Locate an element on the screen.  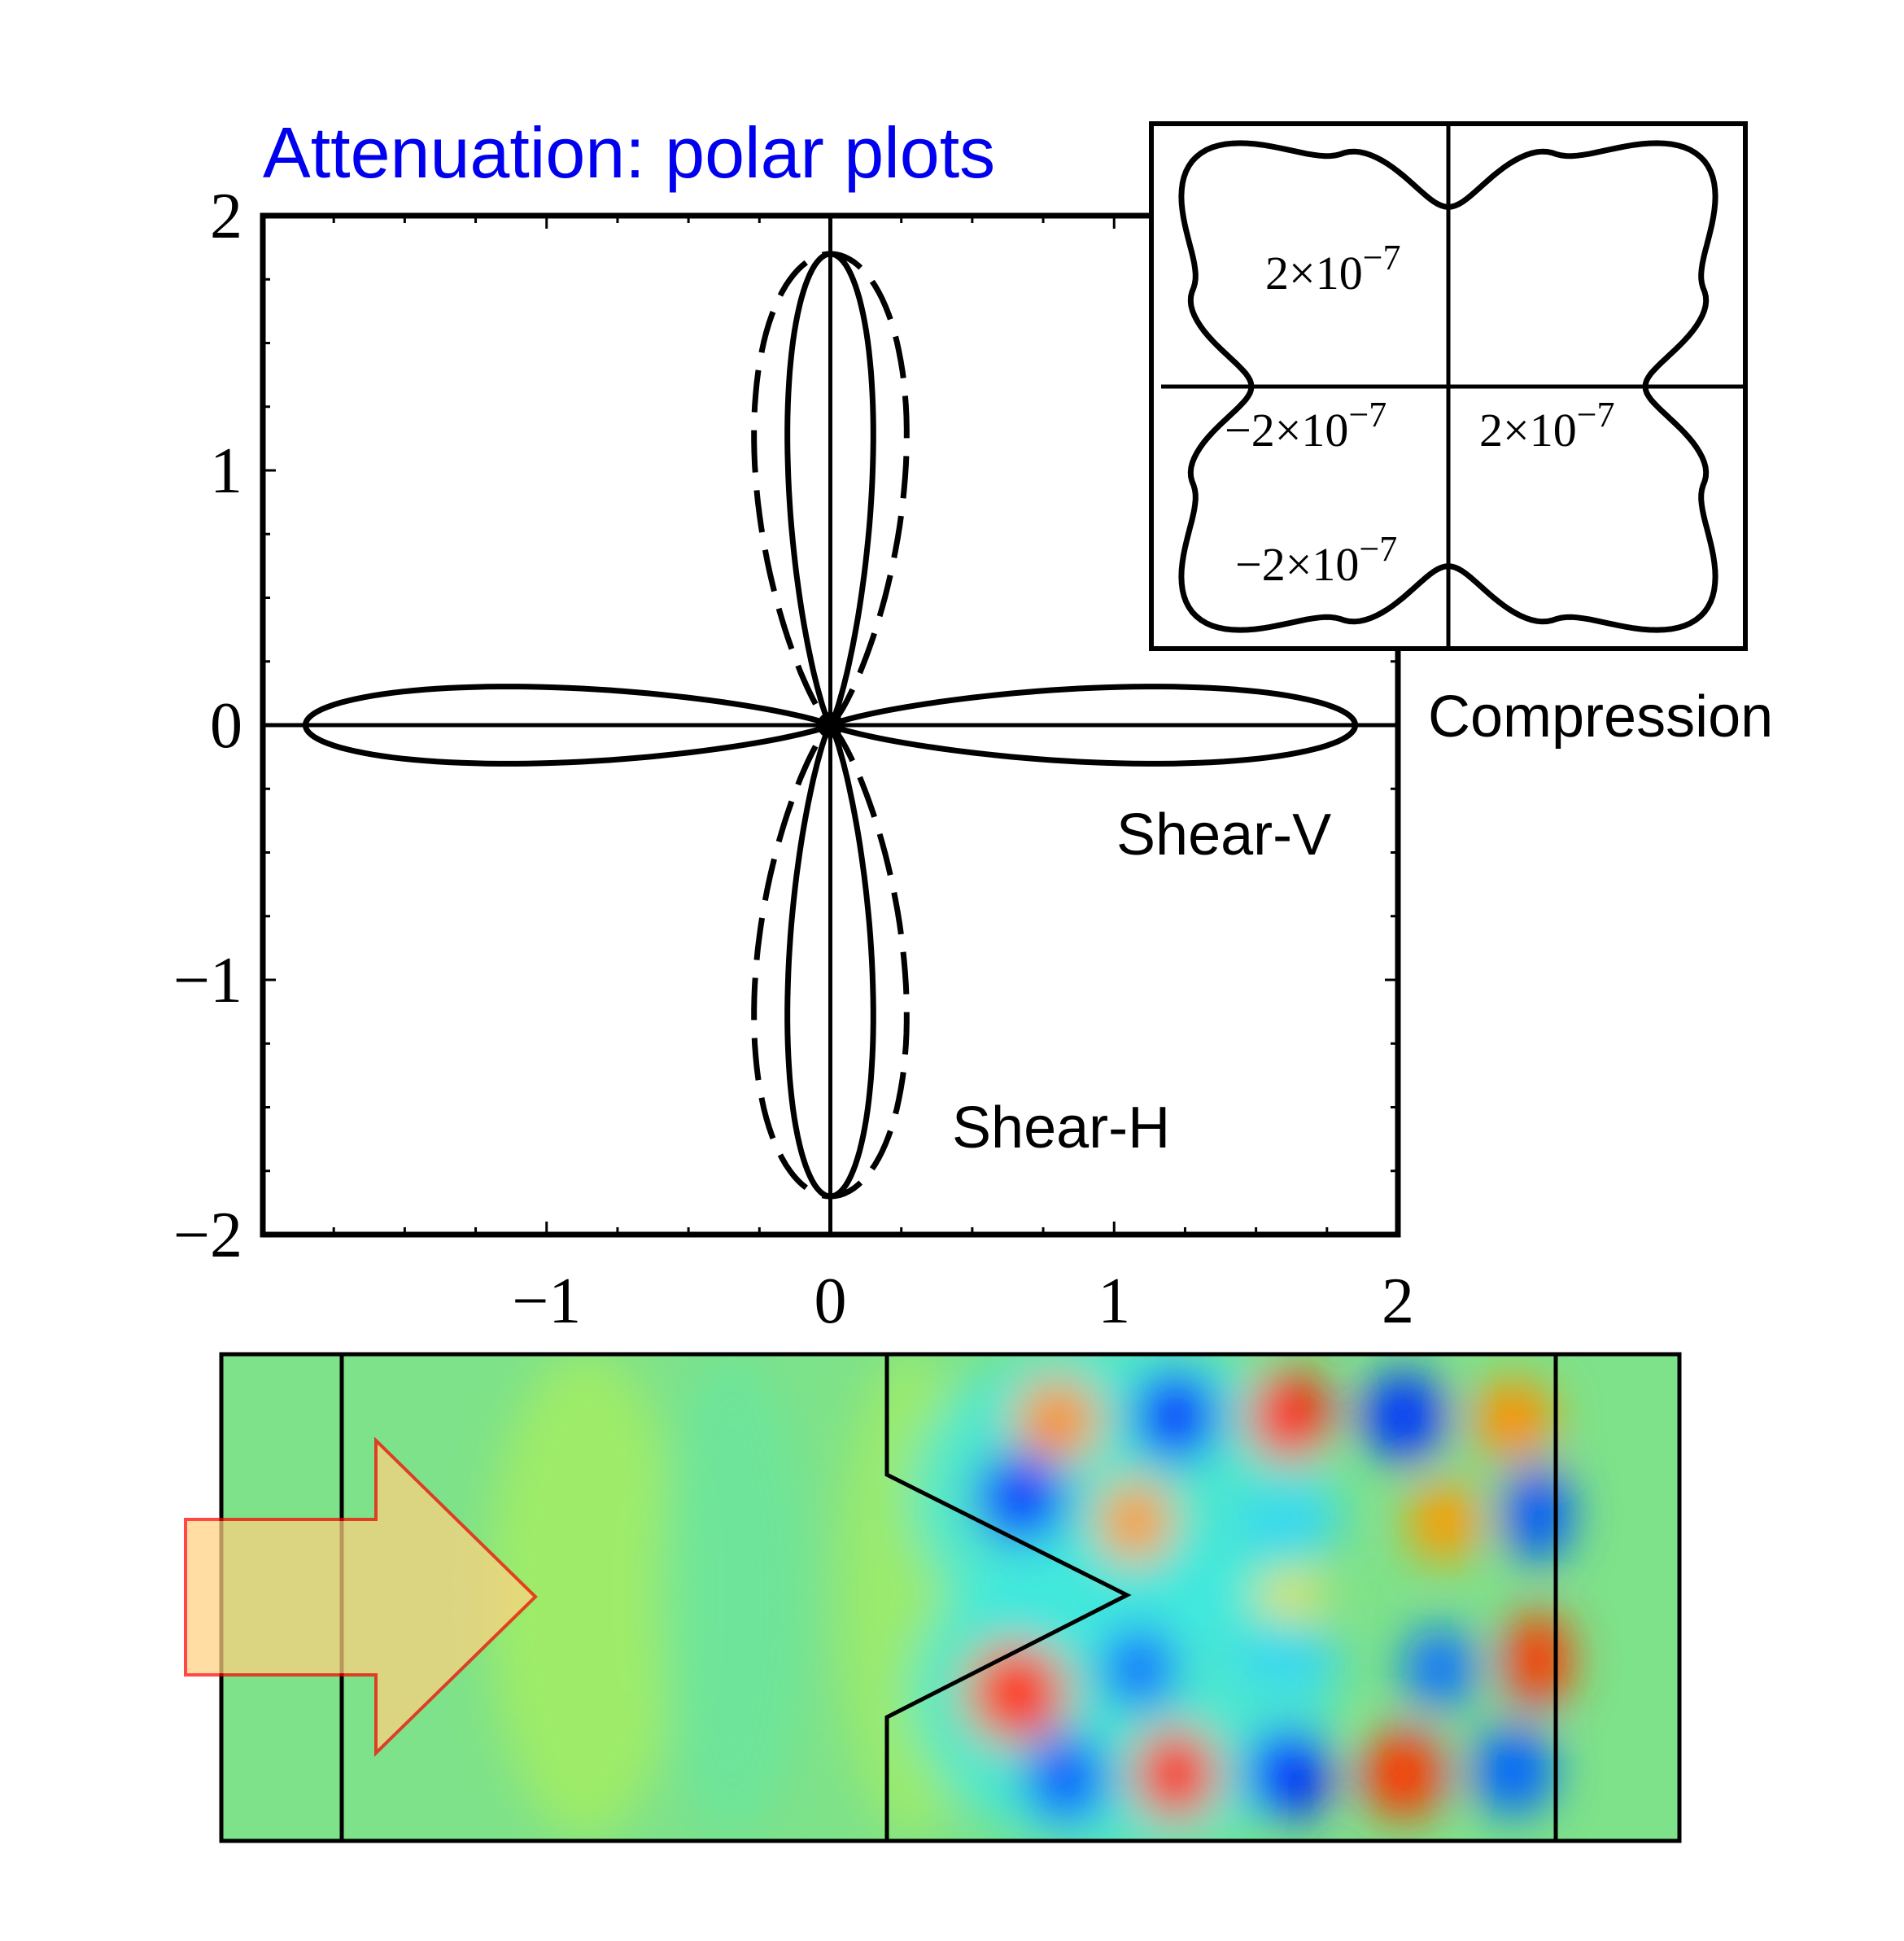
inset-tick-y-pos: 2×10⁻⁷ is located at coordinates (1333, 269).